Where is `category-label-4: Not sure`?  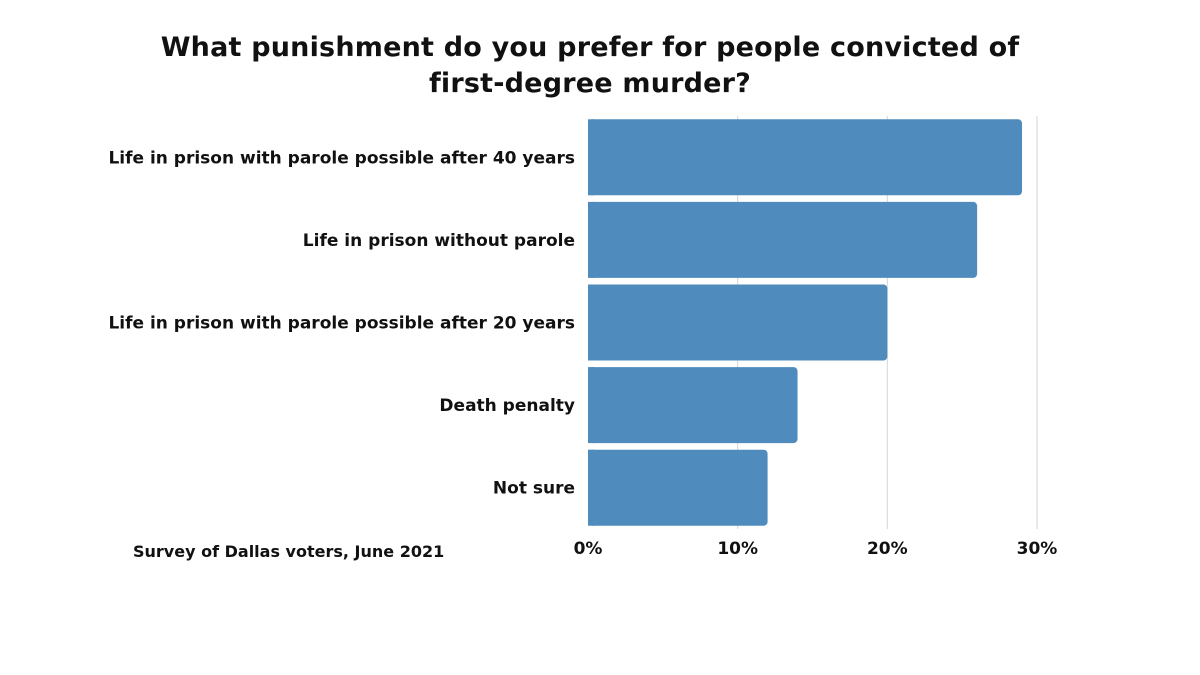 category-label-4: Not sure is located at coordinates (534, 489).